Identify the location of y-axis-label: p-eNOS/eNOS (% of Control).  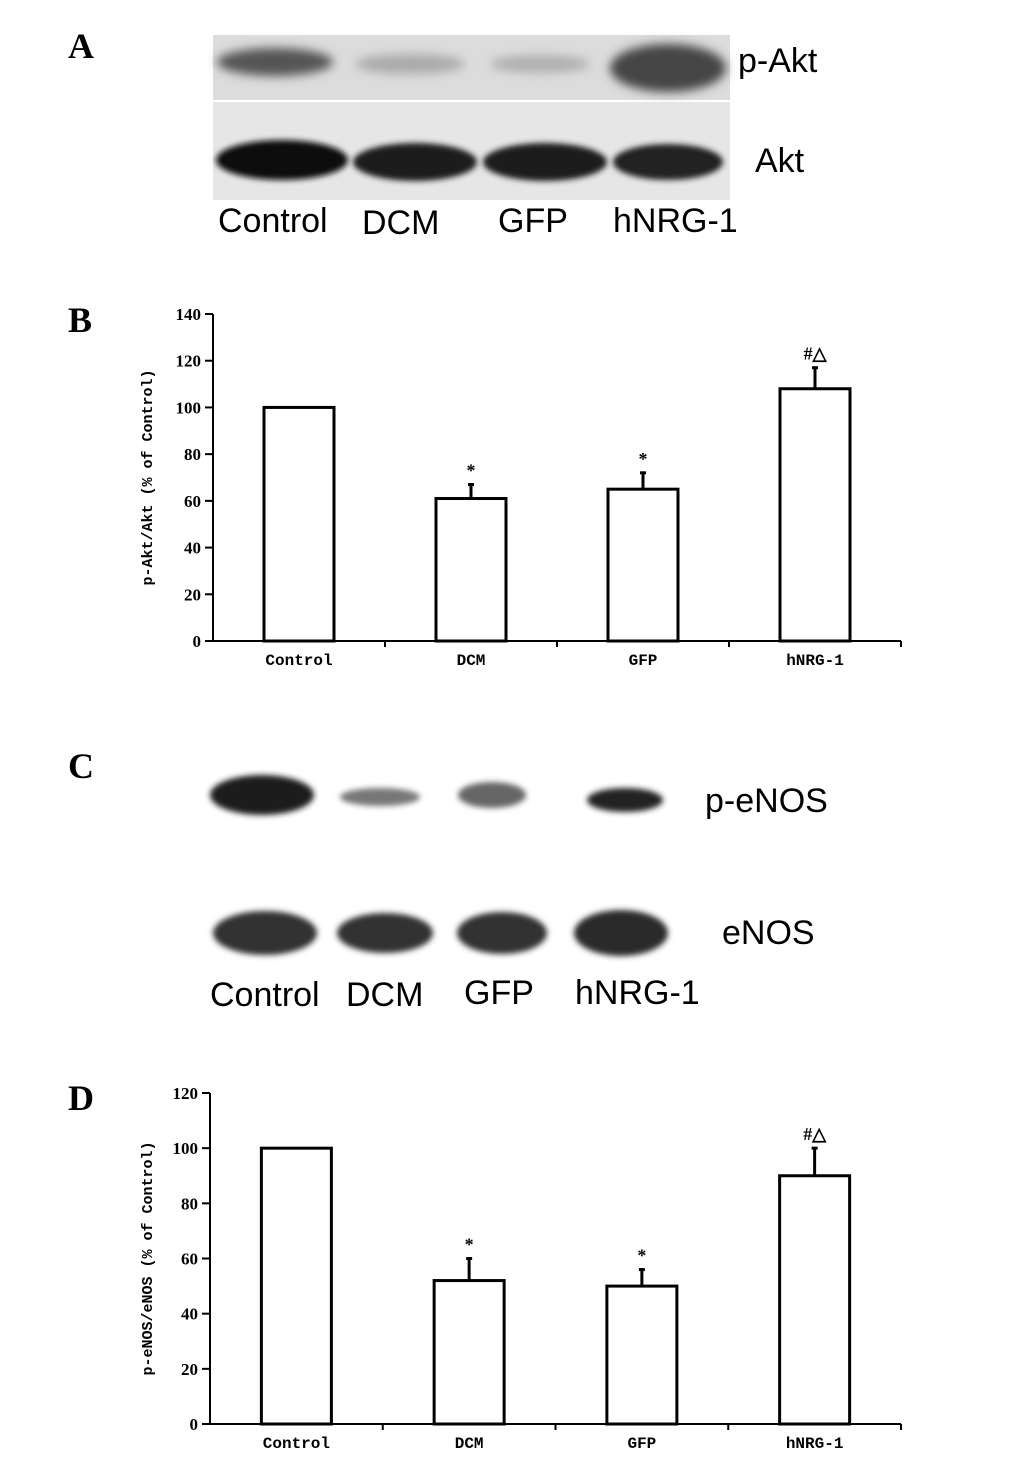
(148, 1258).